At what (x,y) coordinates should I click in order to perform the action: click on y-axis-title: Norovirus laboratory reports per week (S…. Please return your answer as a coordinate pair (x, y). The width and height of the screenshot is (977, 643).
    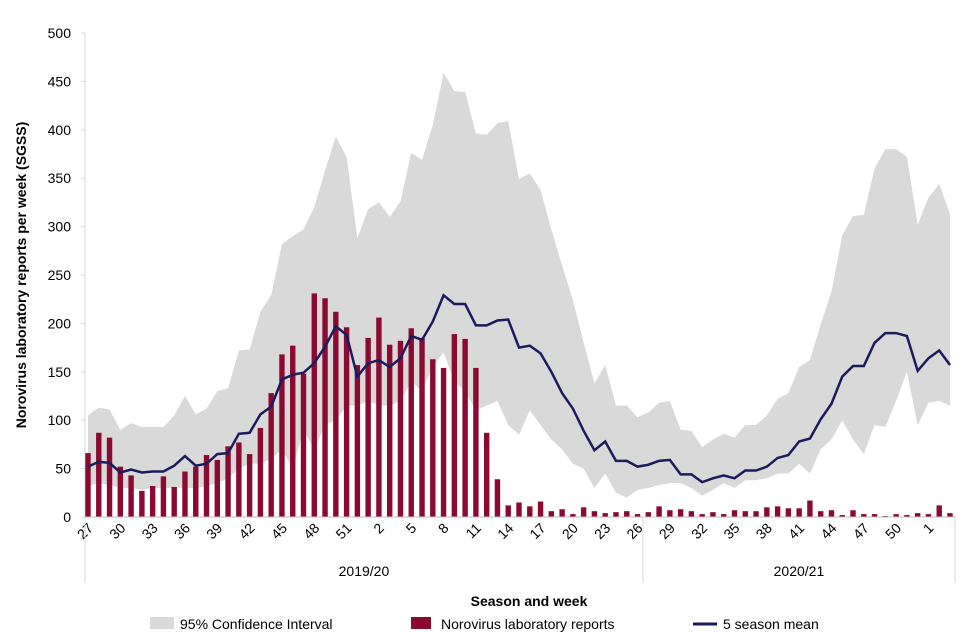
    Looking at the image, I should click on (21, 275).